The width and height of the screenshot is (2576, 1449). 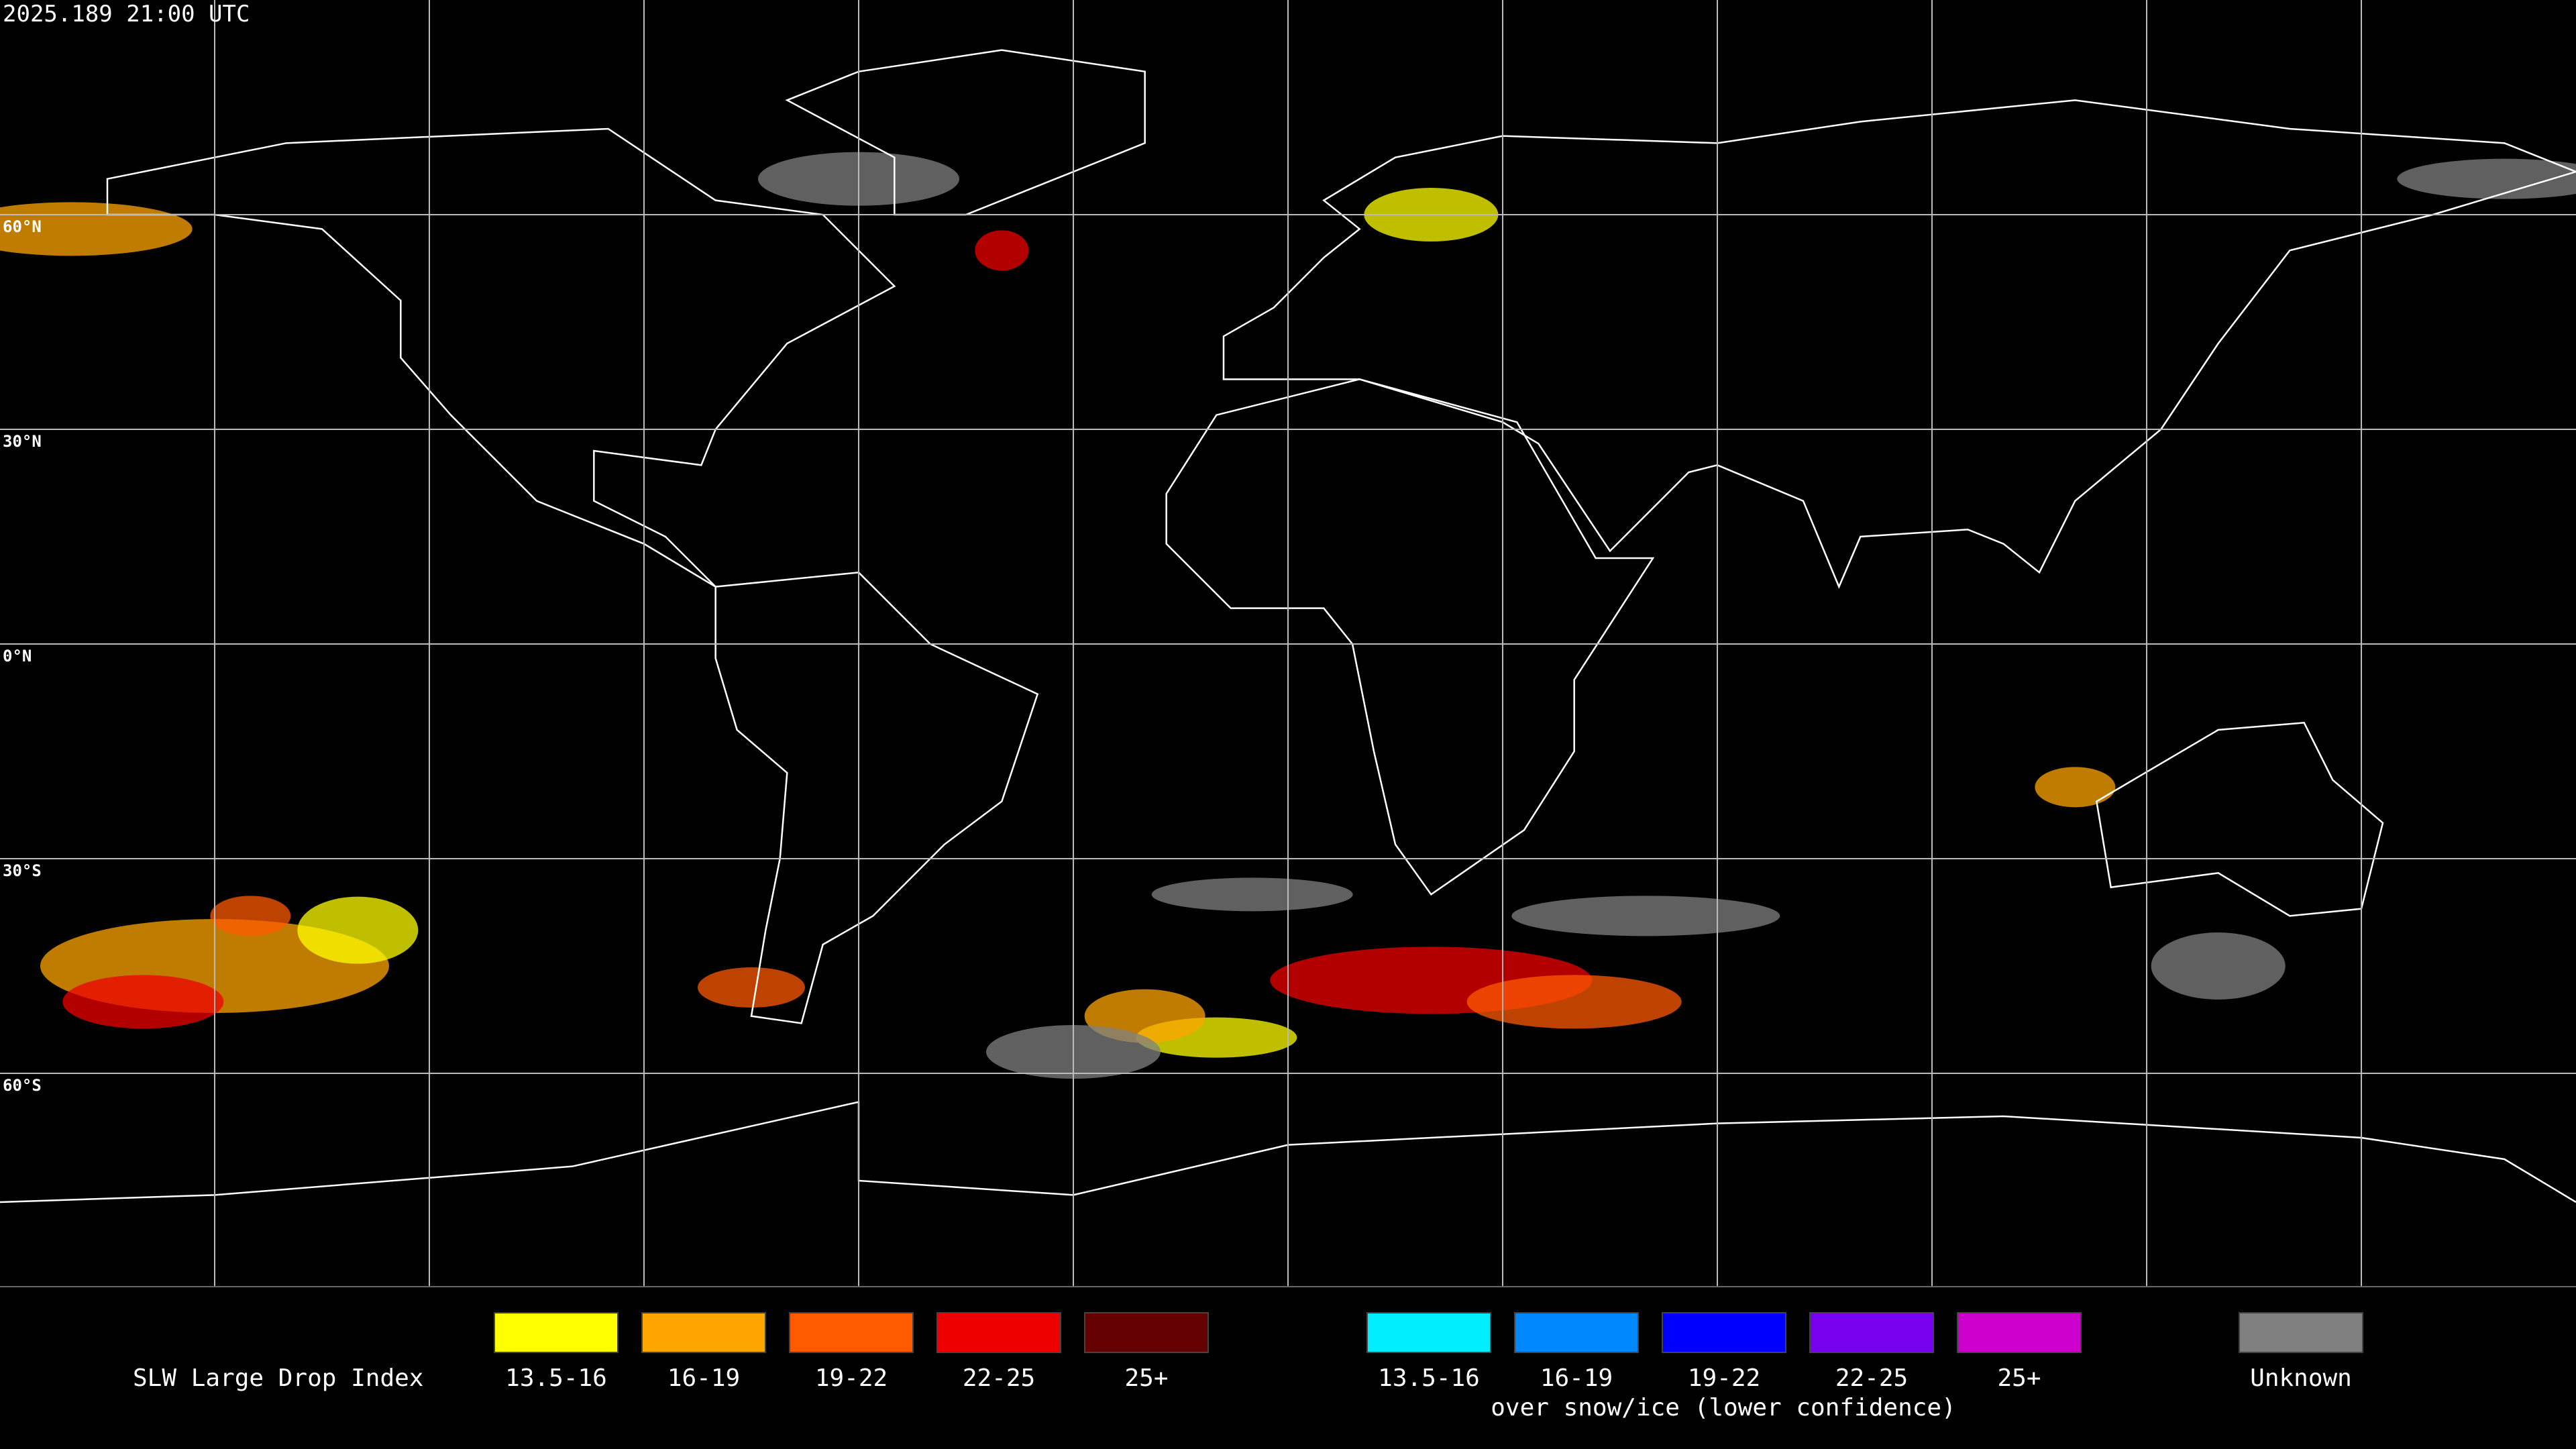 I want to click on lat-label: 30°N, so click(x=22, y=441).